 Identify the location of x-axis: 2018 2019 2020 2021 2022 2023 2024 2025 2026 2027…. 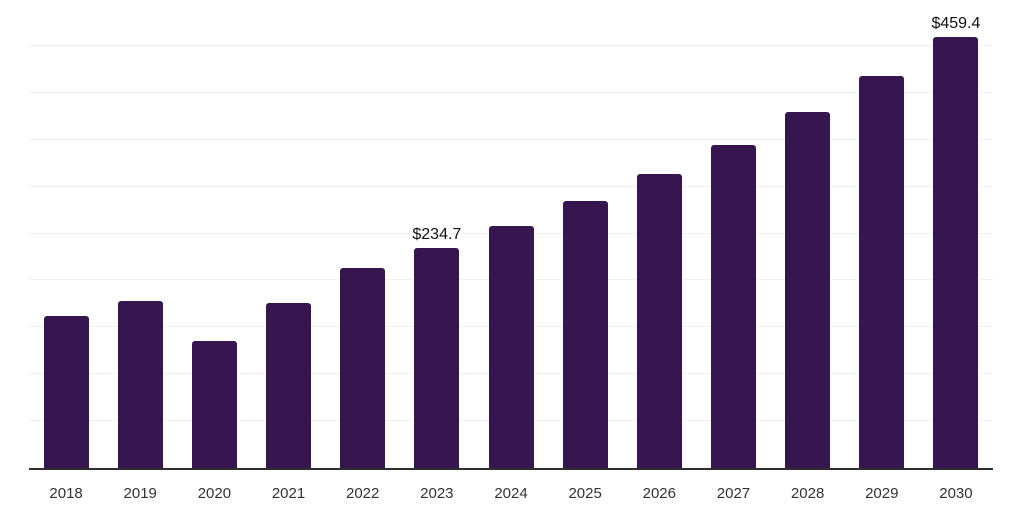
(511, 491).